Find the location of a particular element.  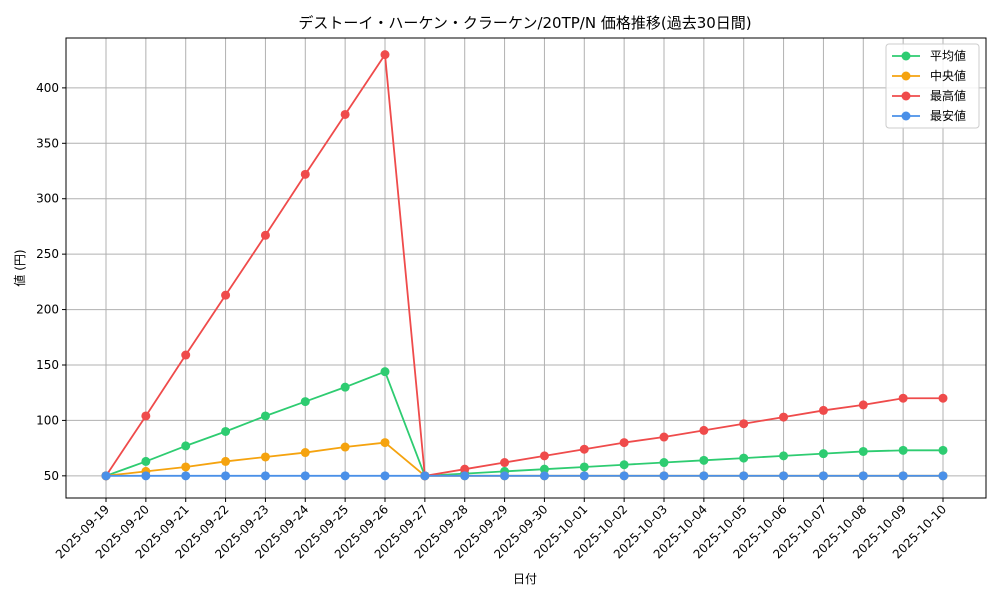

x-axis-title: 日付 is located at coordinates (525, 579).